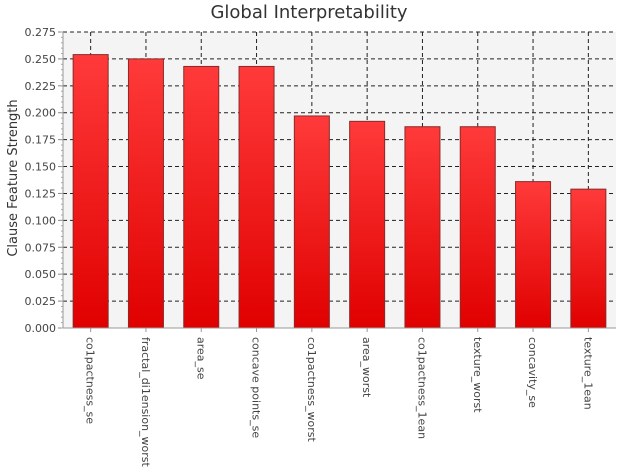 This screenshot has height=471, width=626. I want to click on y-tick-label: 0.125, so click(41, 193).